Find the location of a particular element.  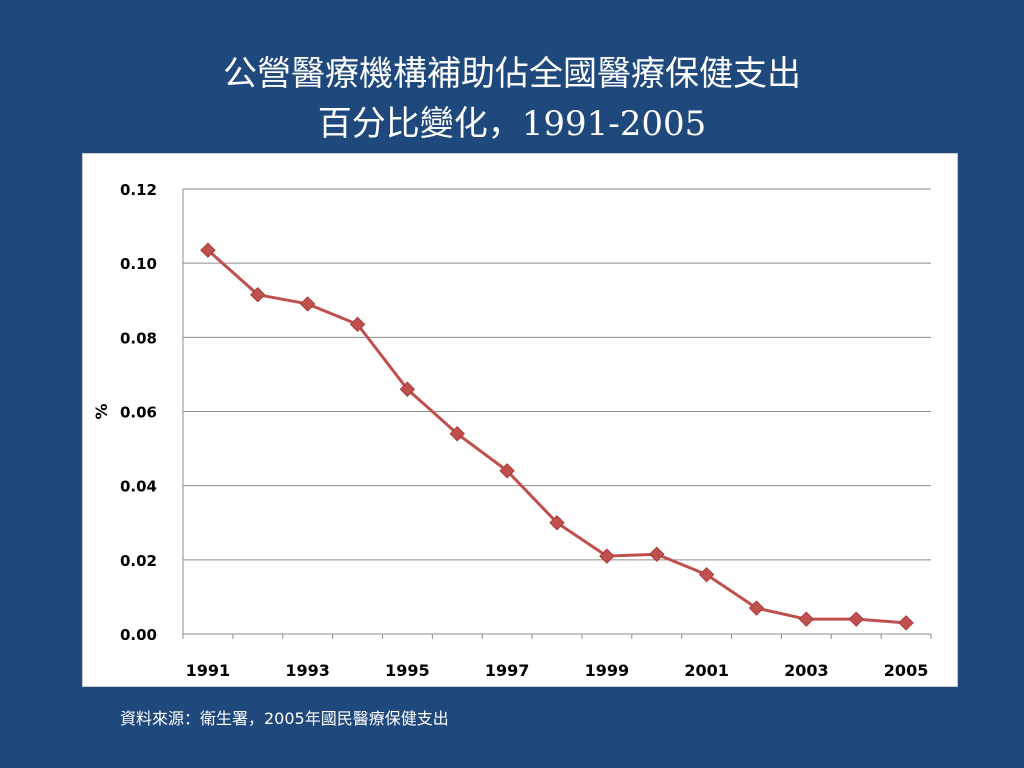

data-point-1995 is located at coordinates (407, 389).